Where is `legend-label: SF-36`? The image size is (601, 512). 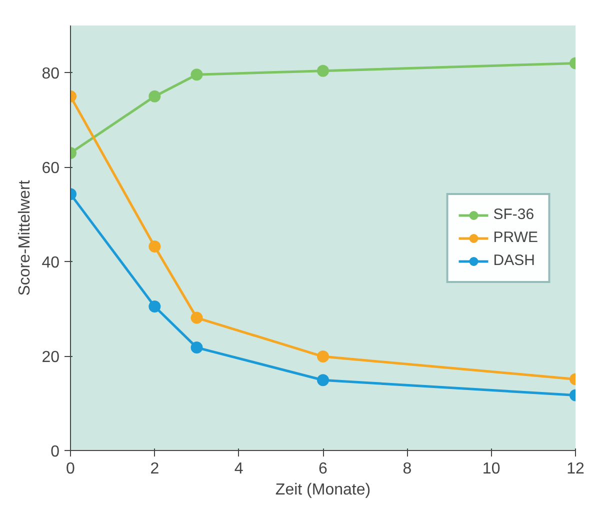
legend-label: SF-36 is located at coordinates (513, 214).